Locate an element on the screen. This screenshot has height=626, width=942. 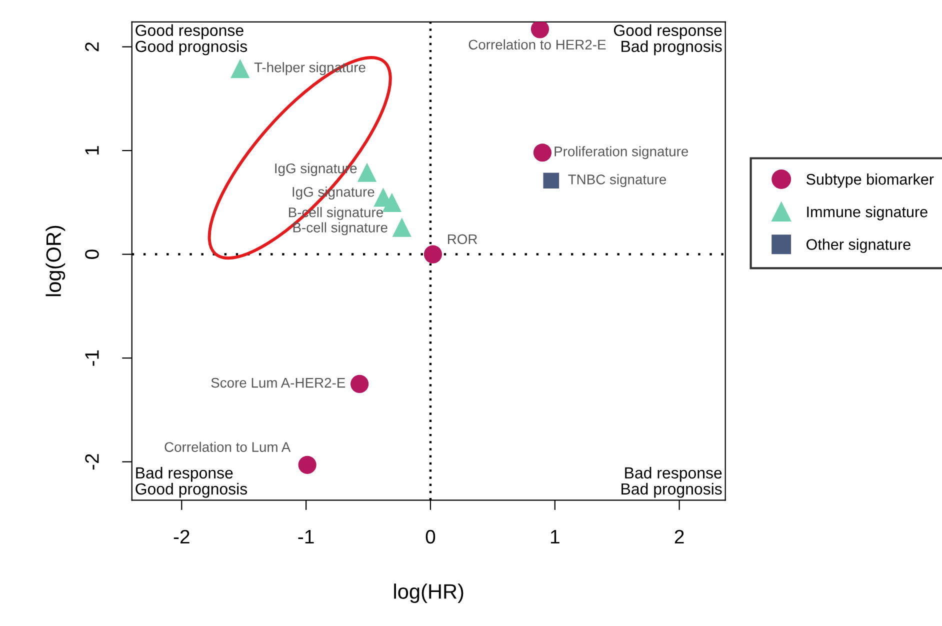
x-tick-label: -2 is located at coordinates (182, 537).